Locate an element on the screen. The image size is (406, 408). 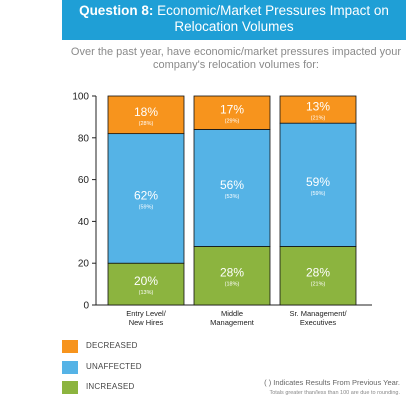
previous-year-label: (18%) is located at coordinates (232, 285).